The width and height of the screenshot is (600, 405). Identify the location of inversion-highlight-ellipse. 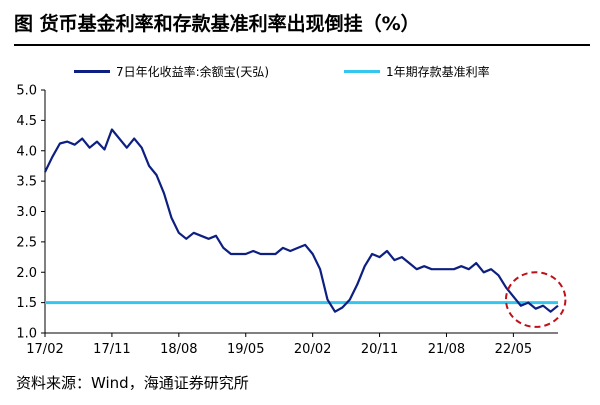
(535, 299).